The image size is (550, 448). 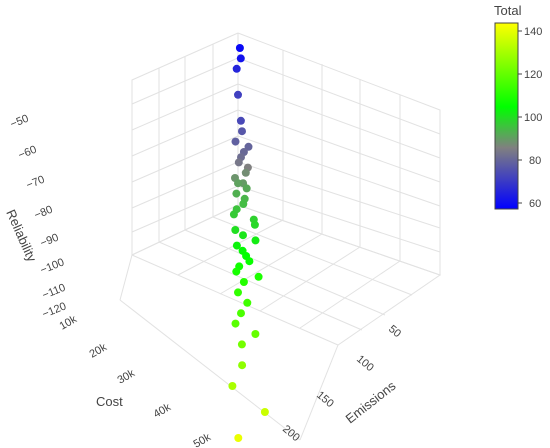 What do you see at coordinates (371, 402) in the screenshot?
I see `y-axis-title: Emissions` at bounding box center [371, 402].